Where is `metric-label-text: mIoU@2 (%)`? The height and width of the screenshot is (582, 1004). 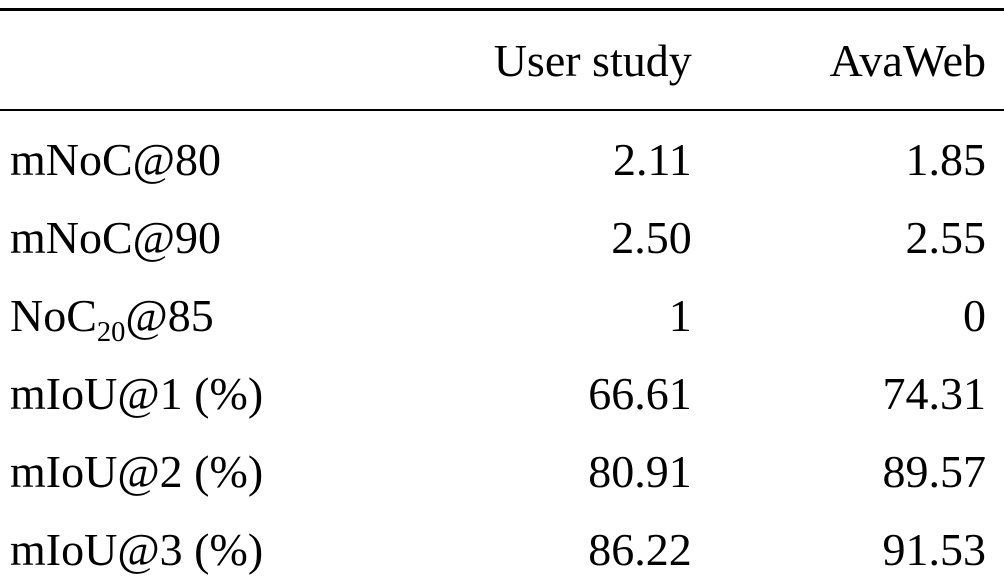 metric-label-text: mIoU@2 (%) is located at coordinates (137, 471).